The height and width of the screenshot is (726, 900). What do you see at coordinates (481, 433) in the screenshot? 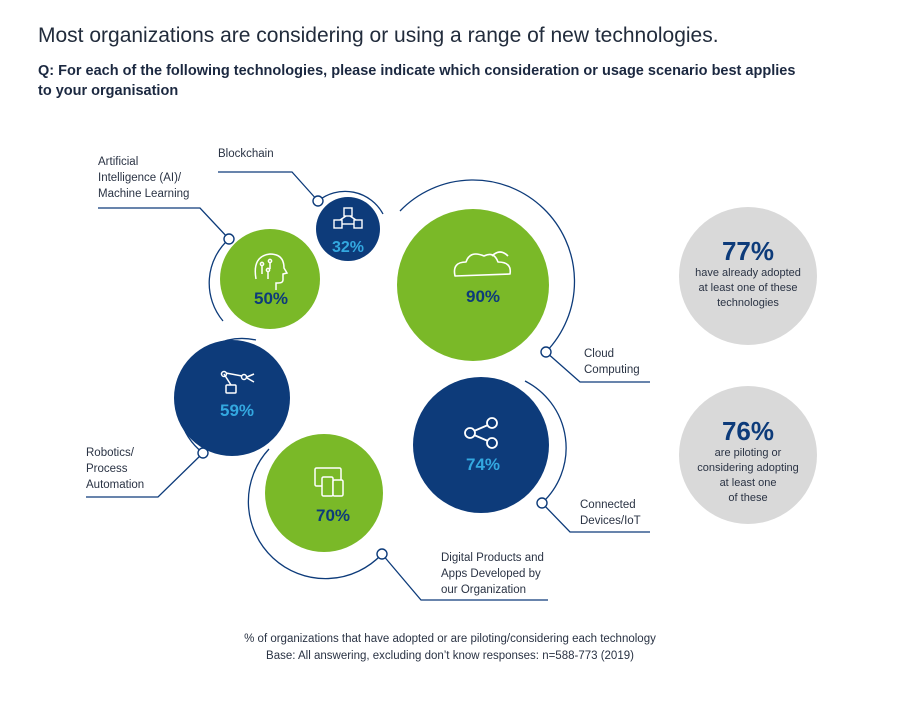
I see `share-icon` at bounding box center [481, 433].